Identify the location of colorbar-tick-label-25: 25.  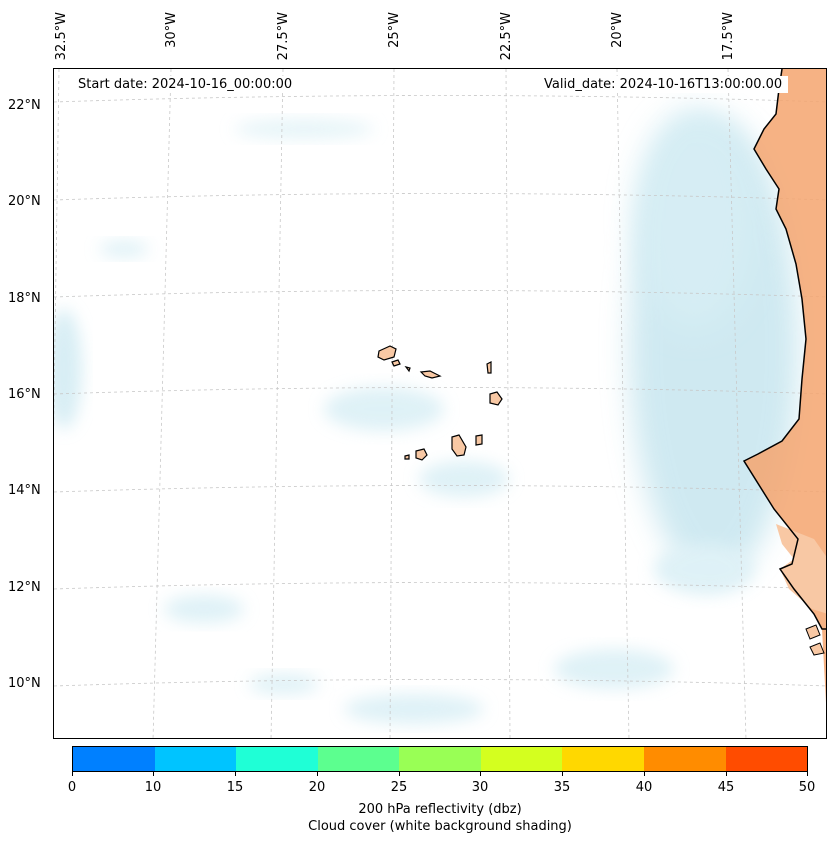
(399, 787).